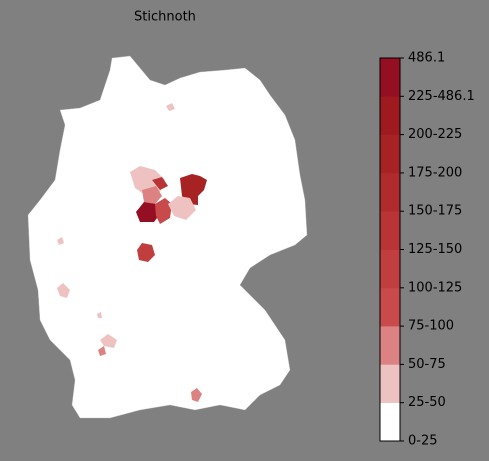 Image resolution: width=489 pixels, height=461 pixels. I want to click on colorbar-label: 150-175, so click(435, 211).